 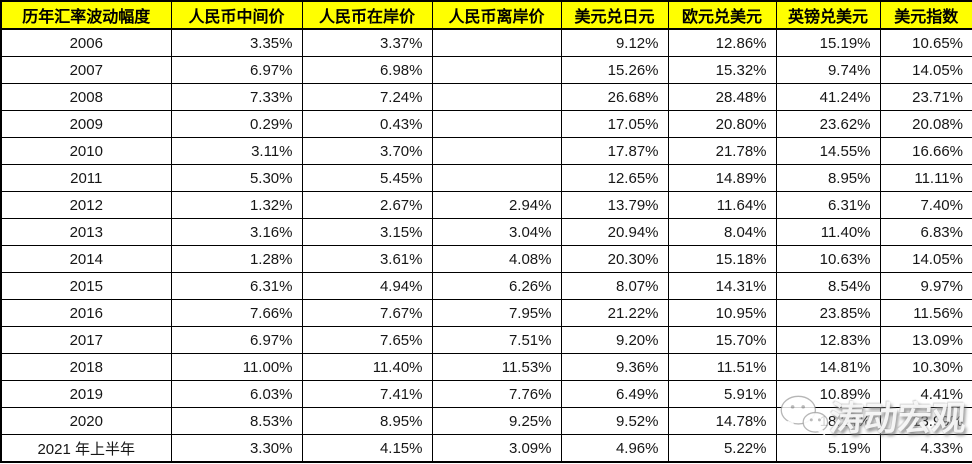 What do you see at coordinates (828, 42) in the screenshot?
I see `value-cell: 15.19%` at bounding box center [828, 42].